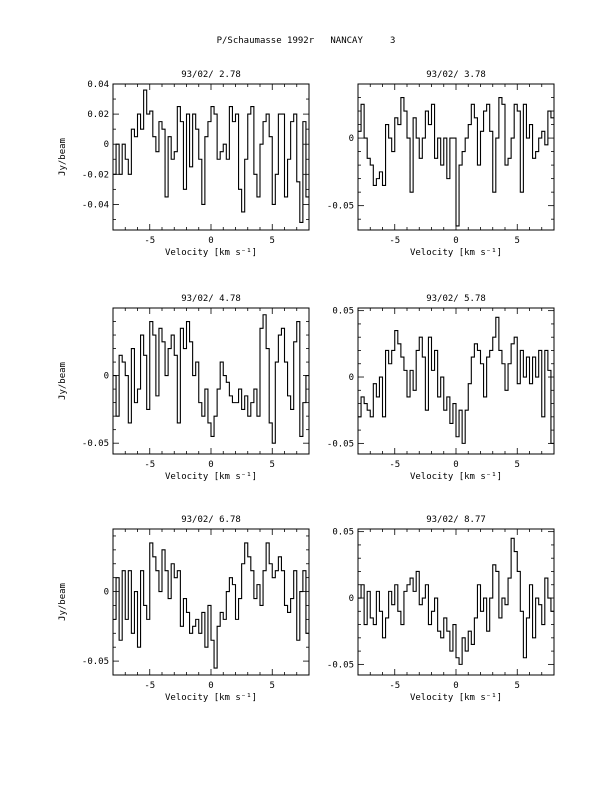  Describe the element at coordinates (211, 75) in the screenshot. I see `panel-title: 93/02/ 2.78` at that location.